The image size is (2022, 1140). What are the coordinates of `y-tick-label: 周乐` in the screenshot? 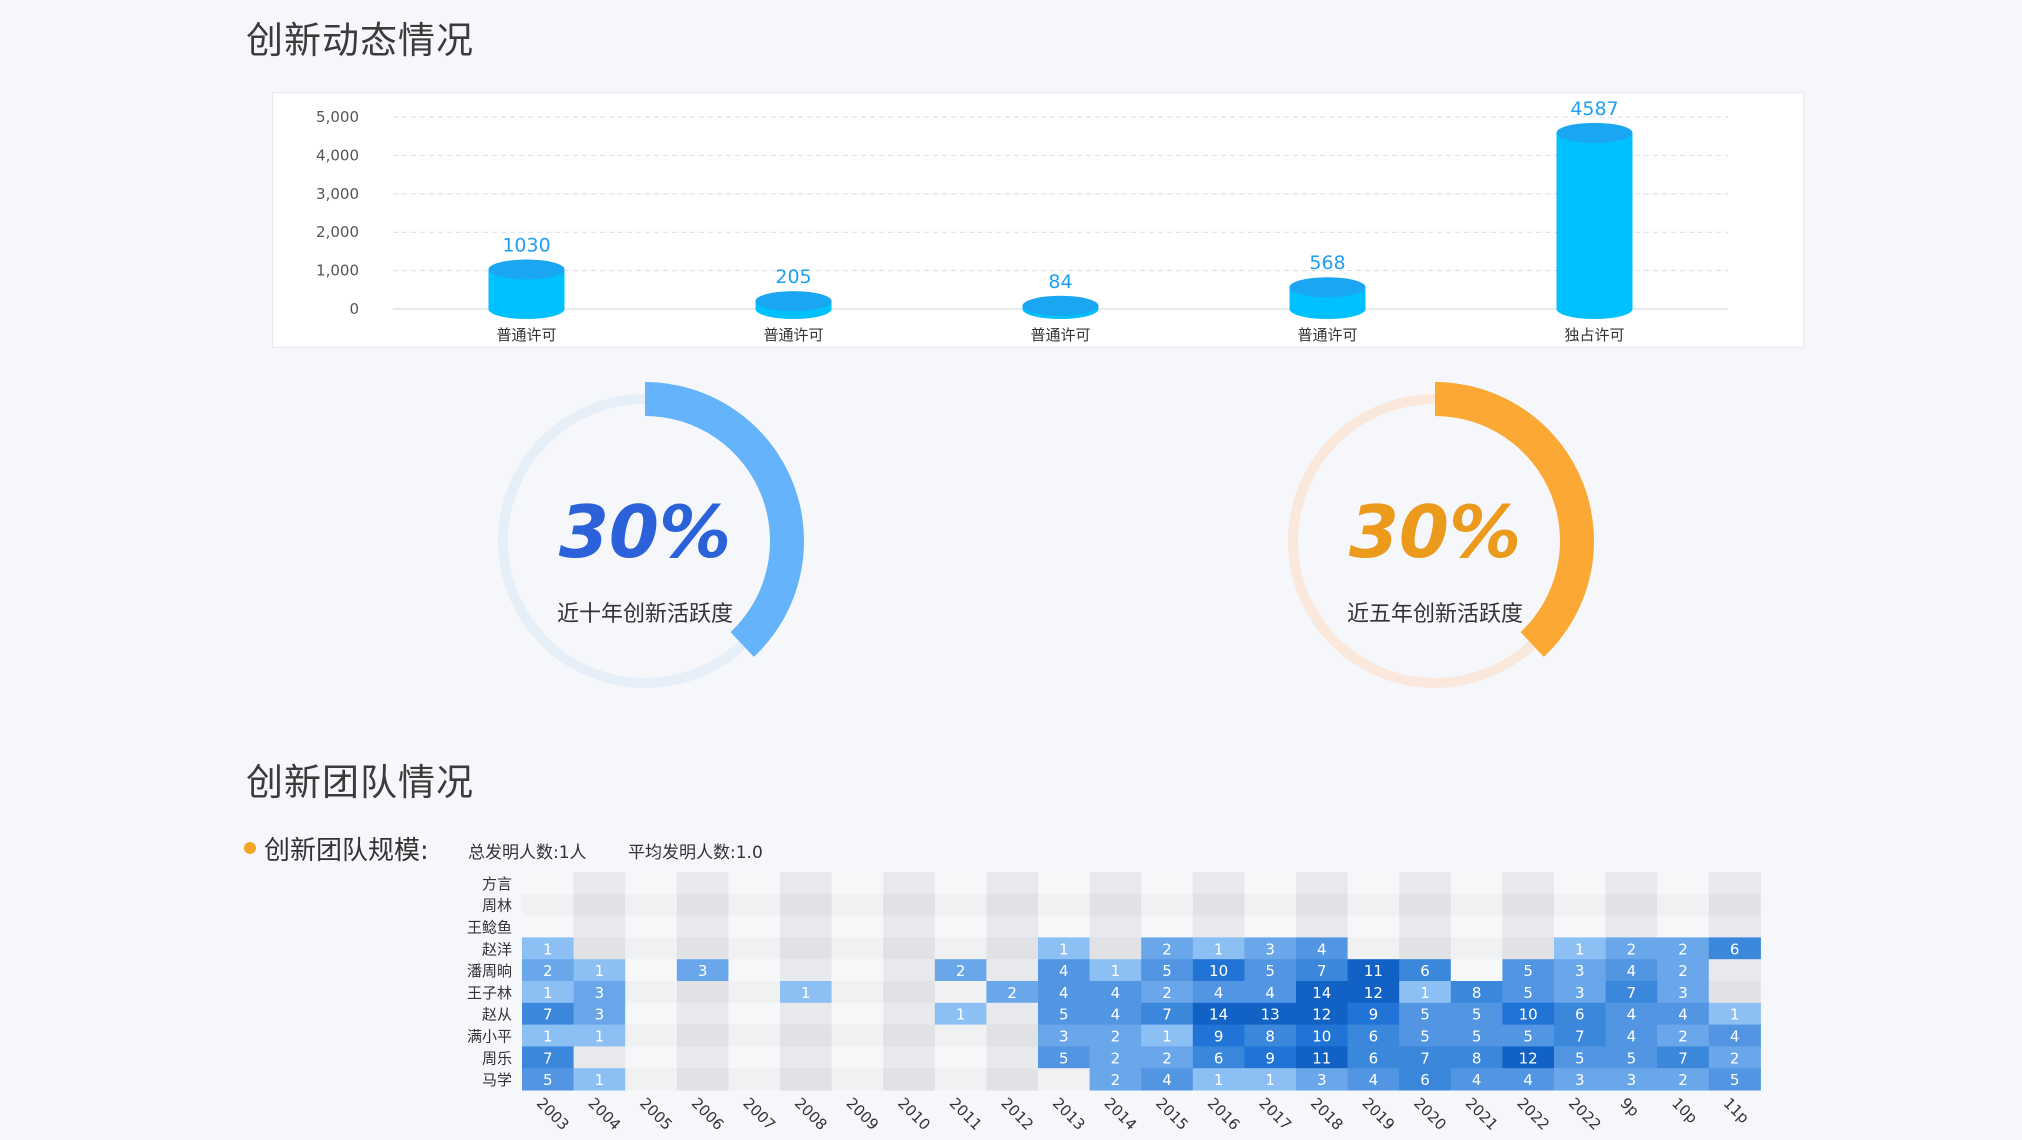 It's located at (497, 1058).